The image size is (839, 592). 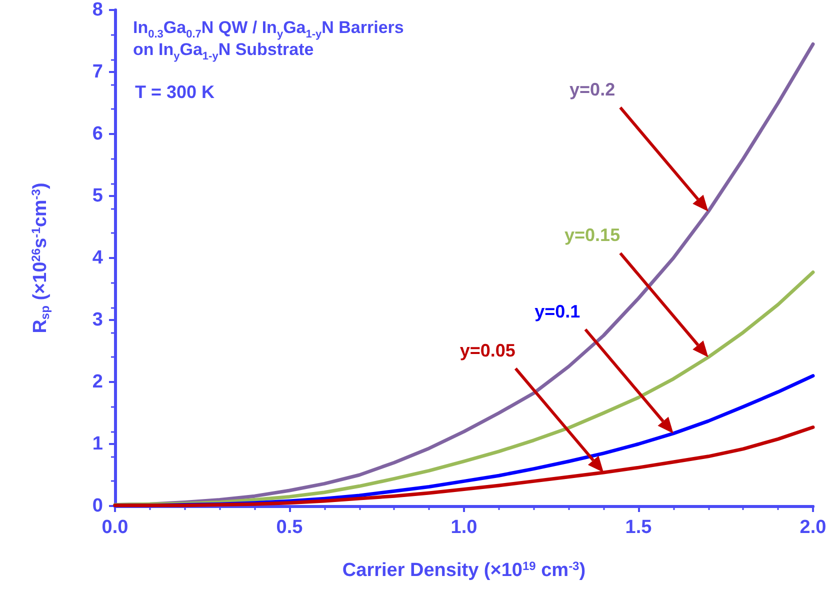 What do you see at coordinates (97, 506) in the screenshot?
I see `y-tick-label: 0` at bounding box center [97, 506].